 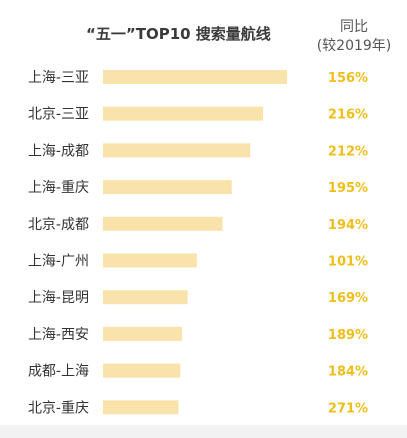 What do you see at coordinates (354, 37) in the screenshot?
I see `yoy-column-header: 同比 (较2019年)` at bounding box center [354, 37].